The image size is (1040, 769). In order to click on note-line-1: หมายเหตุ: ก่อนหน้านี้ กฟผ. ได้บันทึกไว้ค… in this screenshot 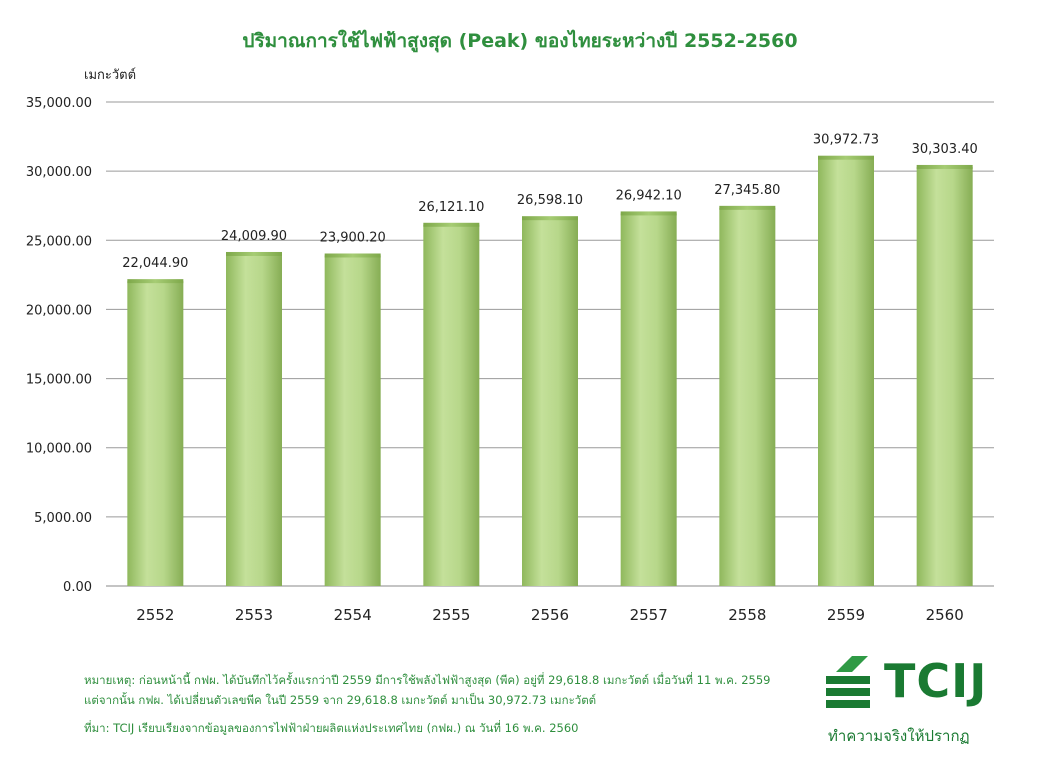, I will do `click(427, 680)`.